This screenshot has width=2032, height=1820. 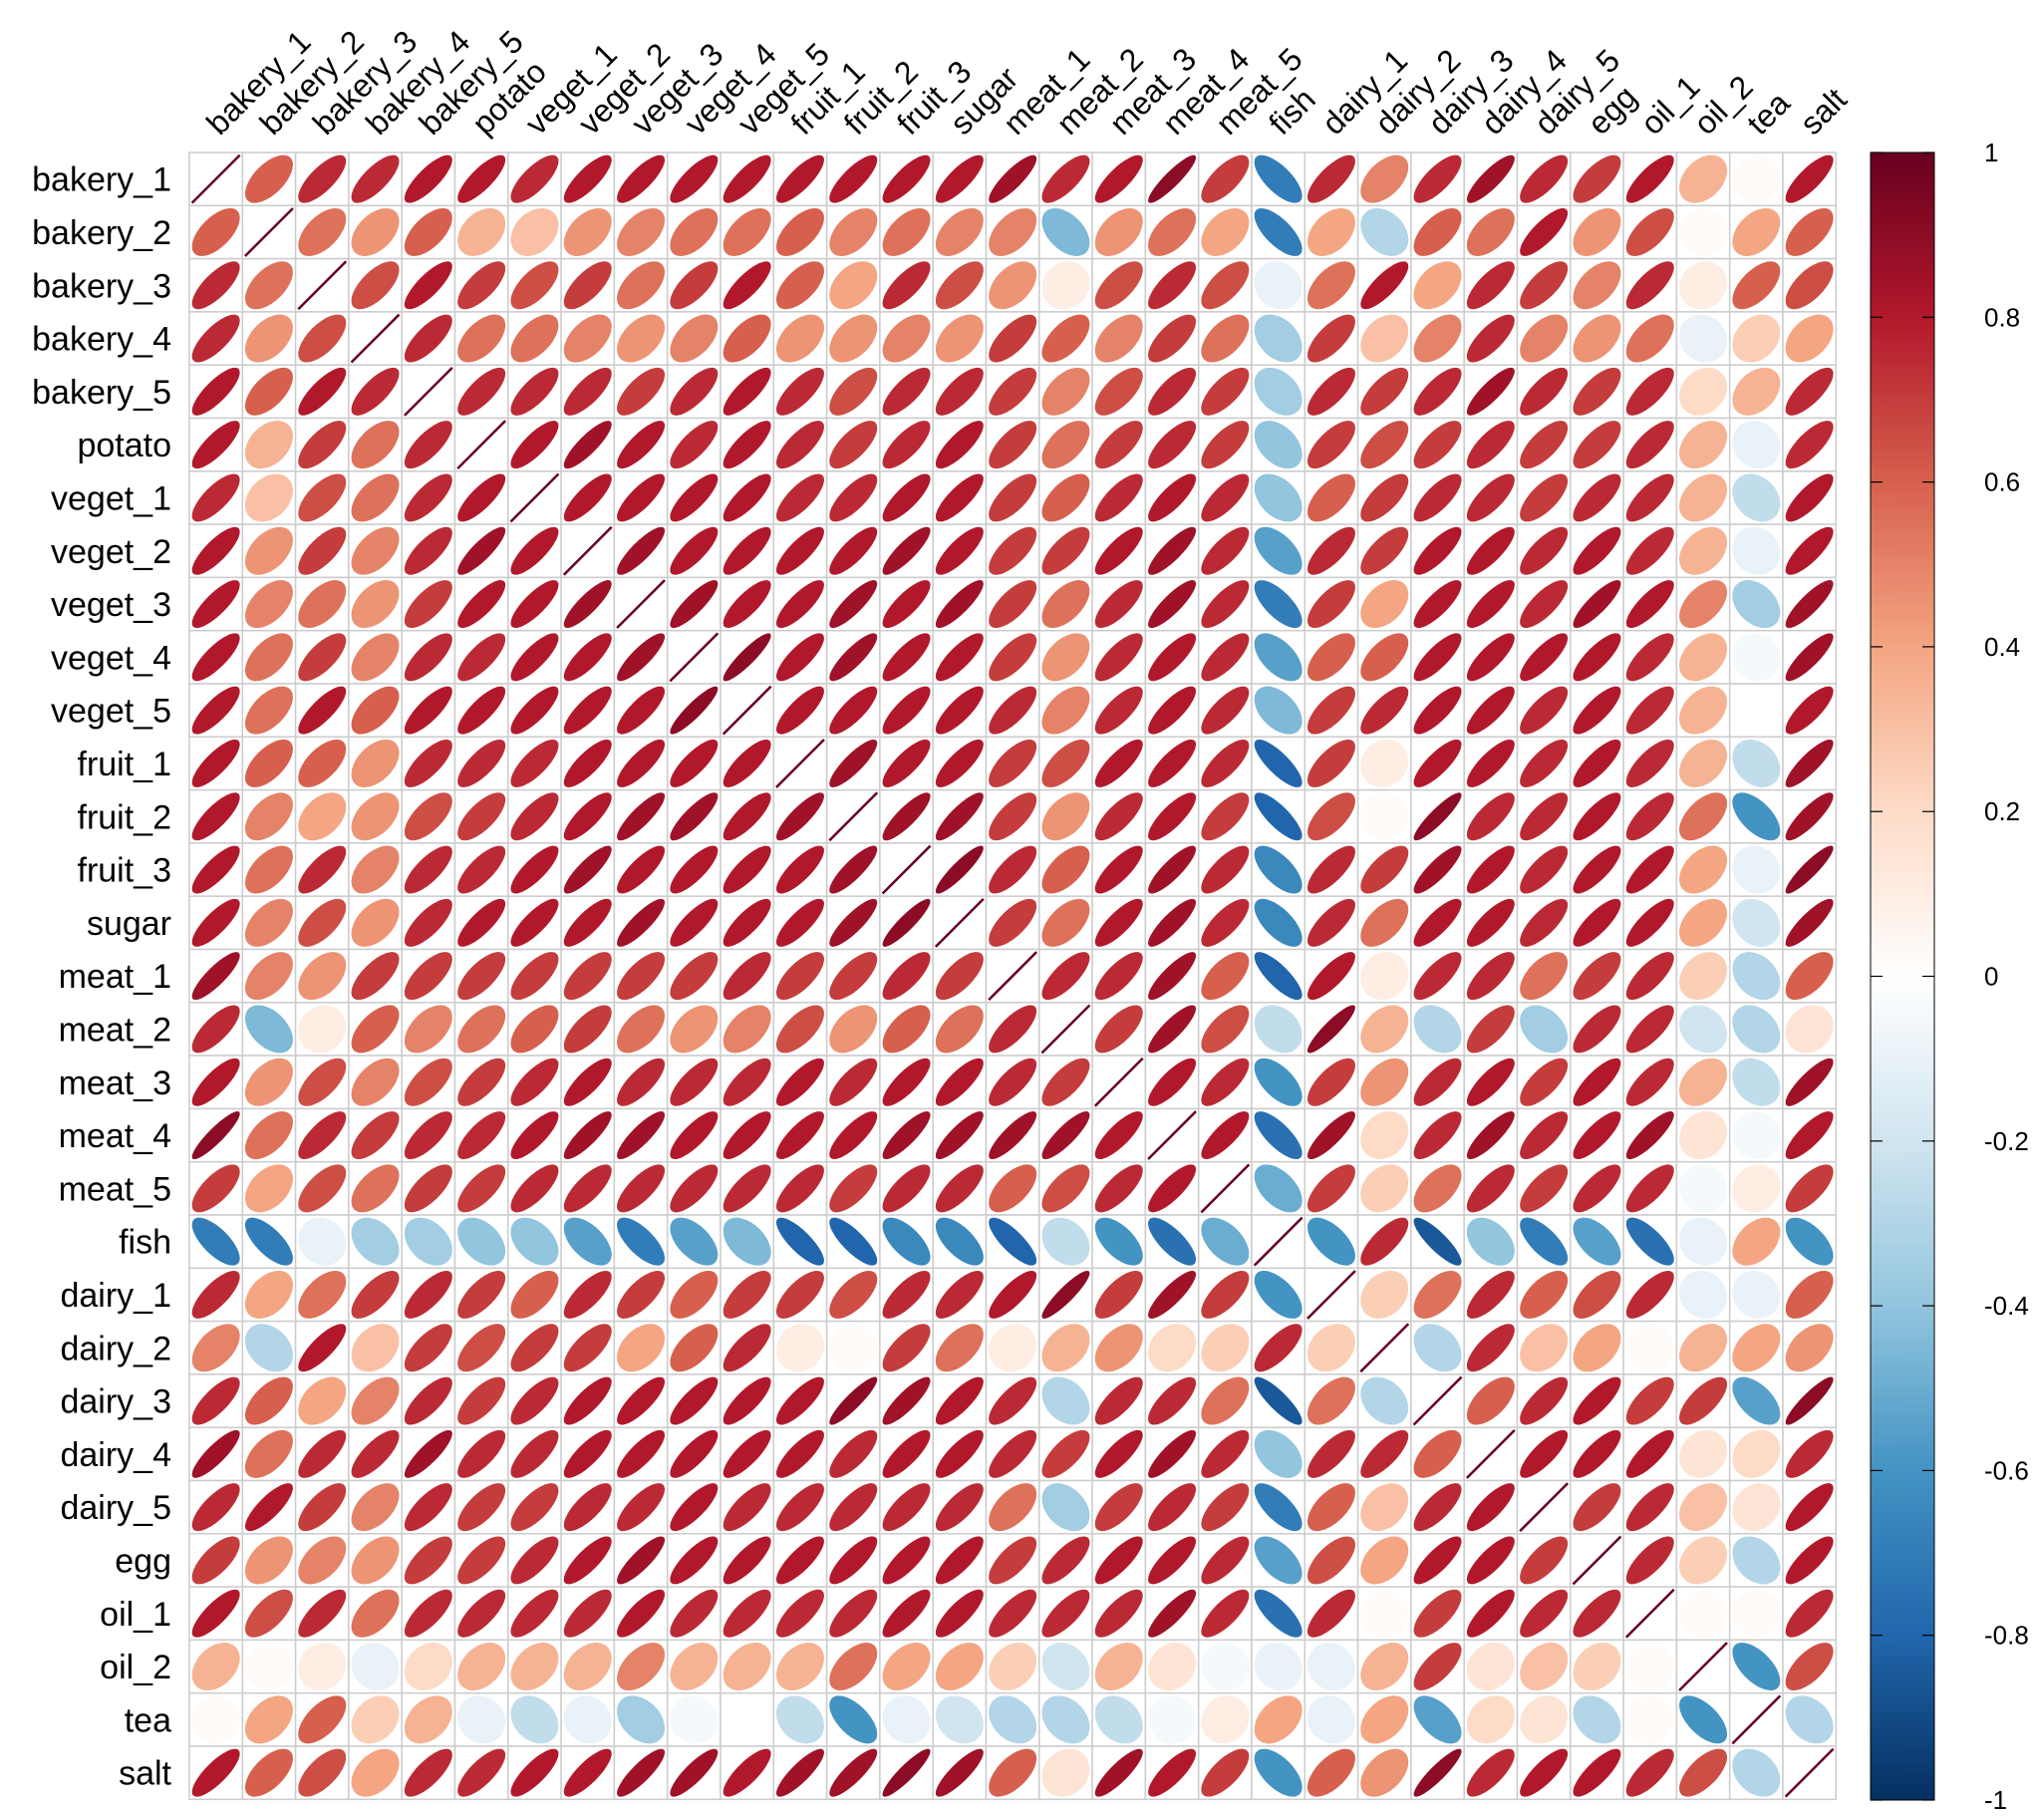 What do you see at coordinates (102, 180) in the screenshot?
I see `row-label: bakery_1` at bounding box center [102, 180].